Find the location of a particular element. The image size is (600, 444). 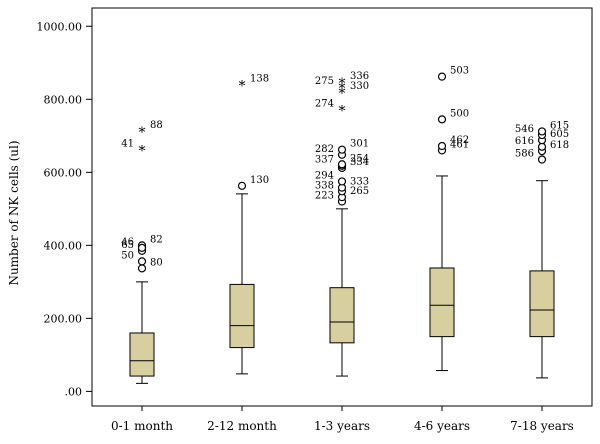

outlier-label: 294 is located at coordinates (324, 175).